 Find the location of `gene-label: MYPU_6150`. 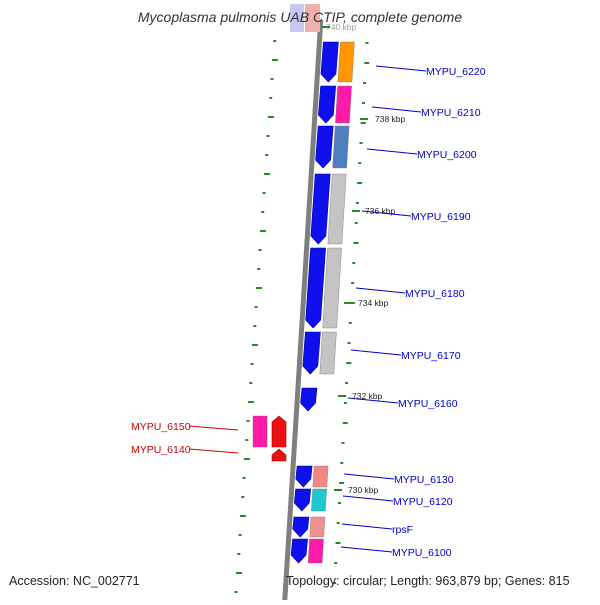

gene-label: MYPU_6150 is located at coordinates (161, 427).